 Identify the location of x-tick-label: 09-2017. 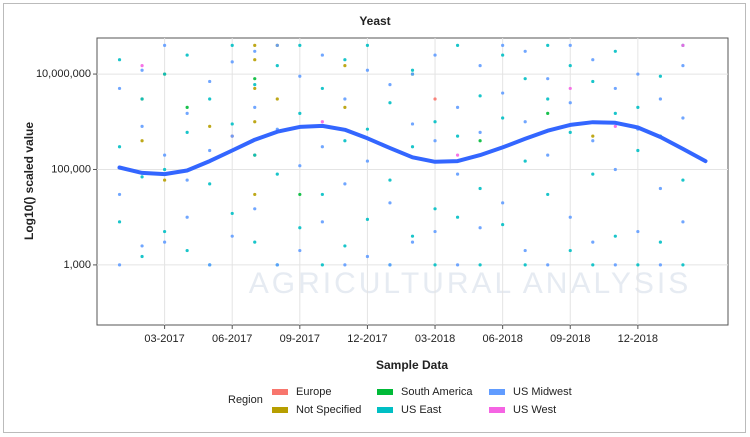
(300, 339).